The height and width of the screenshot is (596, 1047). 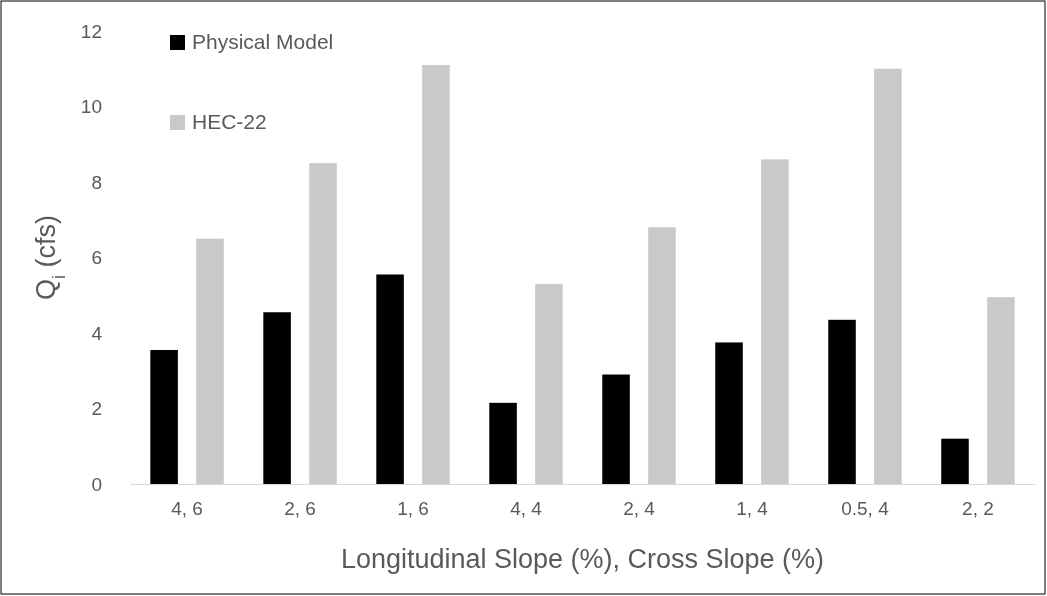 What do you see at coordinates (96, 409) in the screenshot?
I see `y-tick-label: 2` at bounding box center [96, 409].